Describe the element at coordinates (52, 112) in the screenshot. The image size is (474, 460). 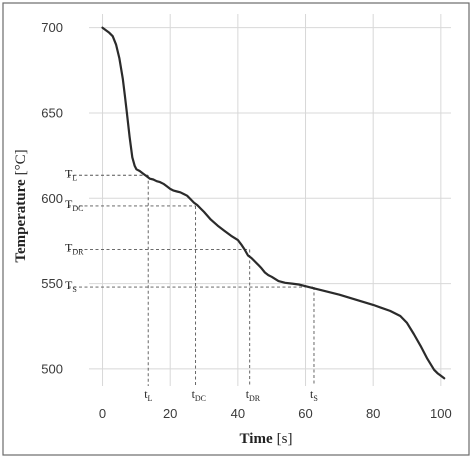
I see `y-tick-label: 650` at that location.